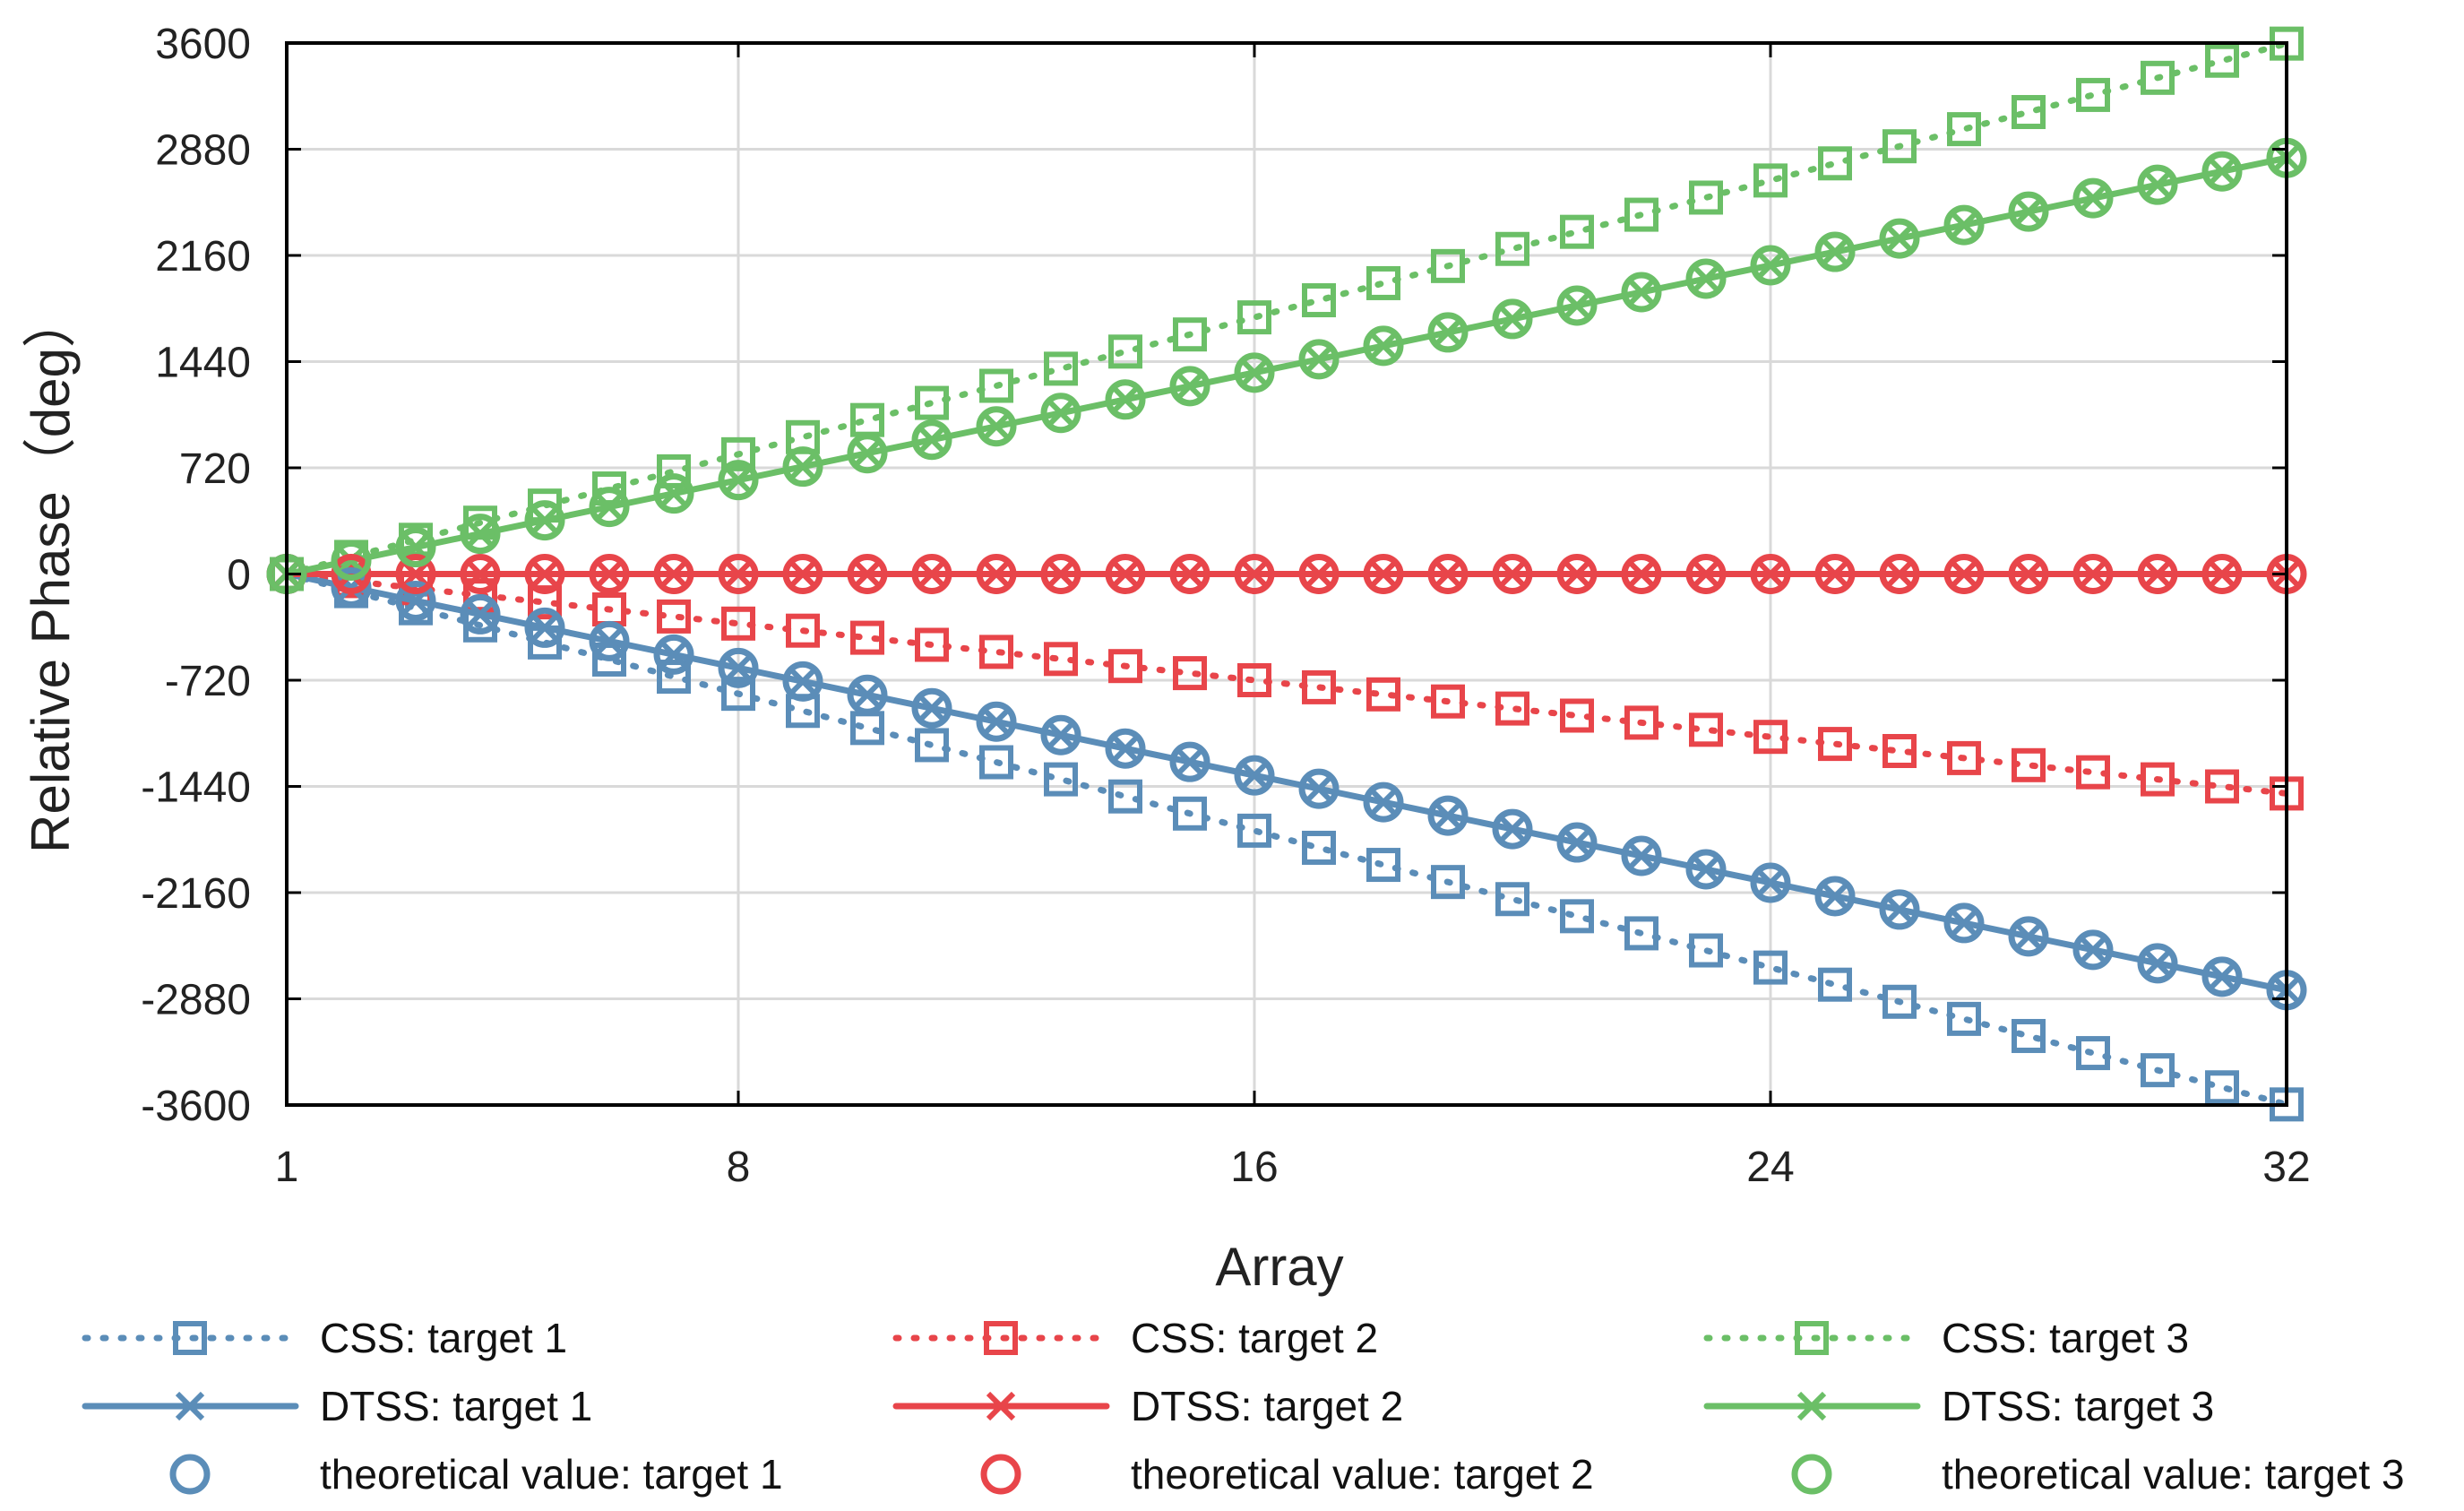  I want to click on legend-label: CSS: target 3, so click(2065, 1338).